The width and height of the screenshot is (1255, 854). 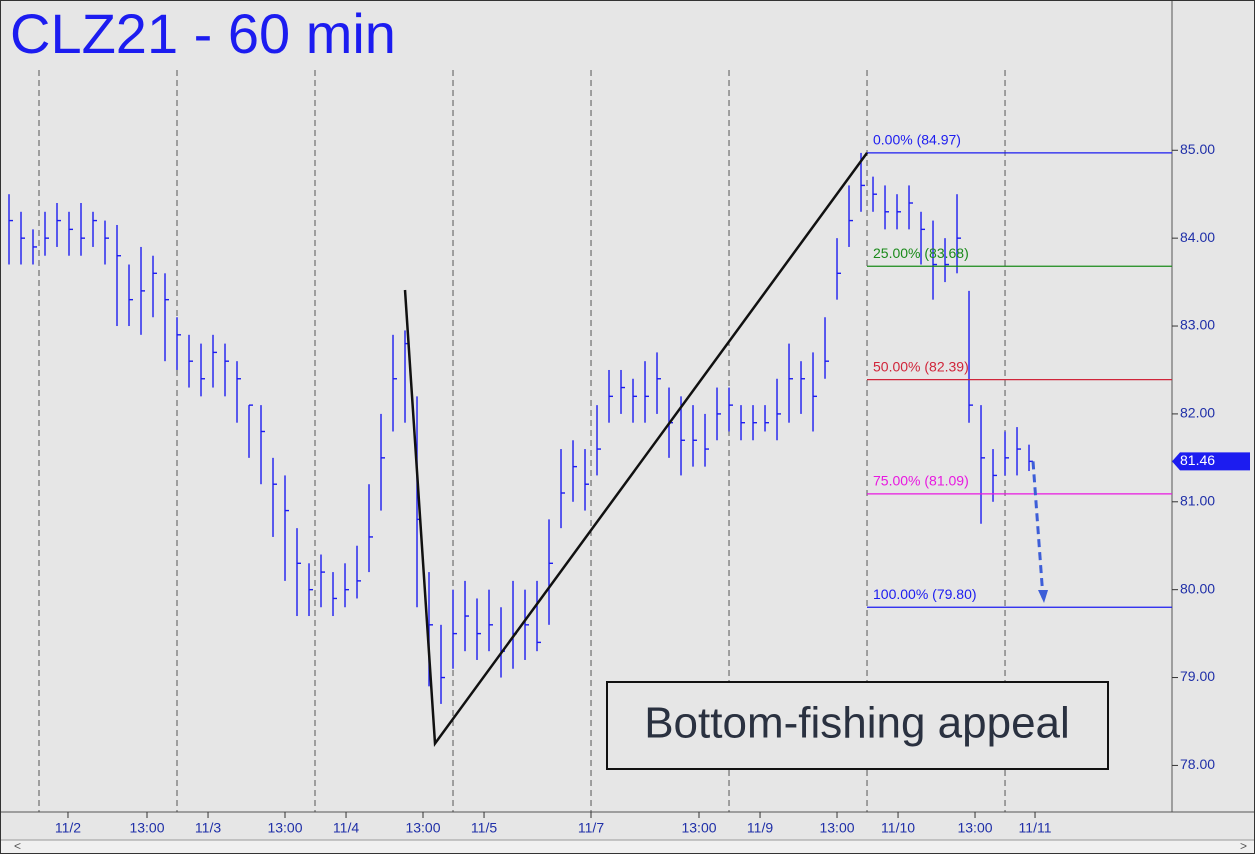 I want to click on y-tick-label: 82.00, so click(x=1197, y=413).